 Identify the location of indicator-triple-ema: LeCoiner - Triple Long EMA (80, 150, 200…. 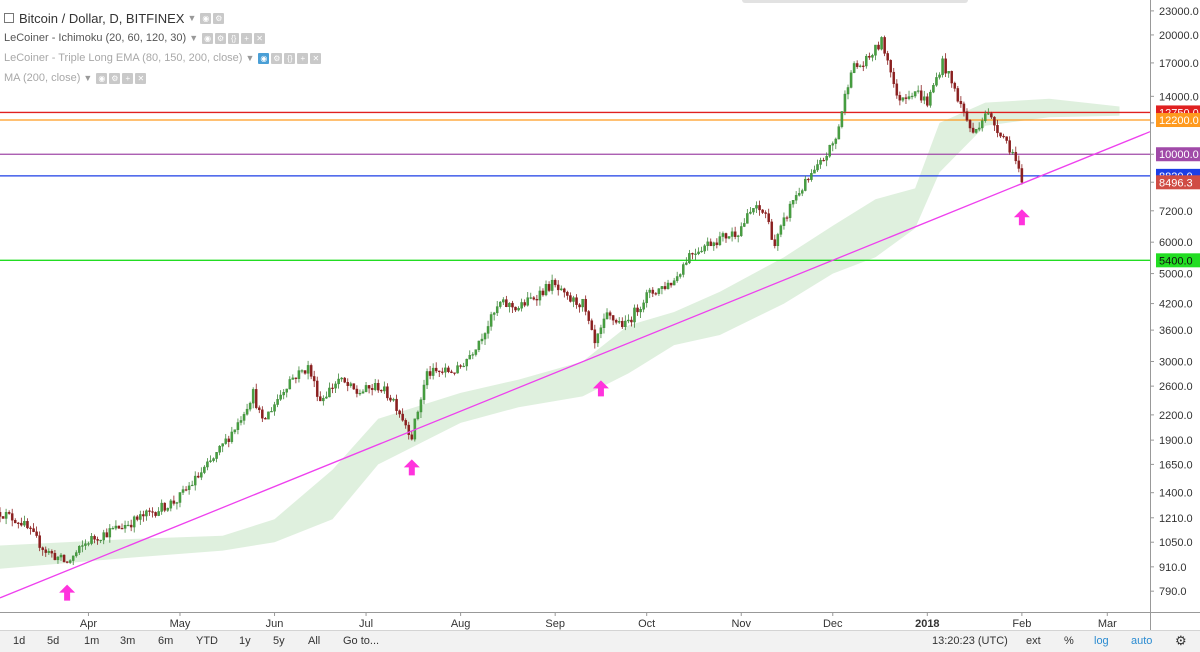
(123, 58).